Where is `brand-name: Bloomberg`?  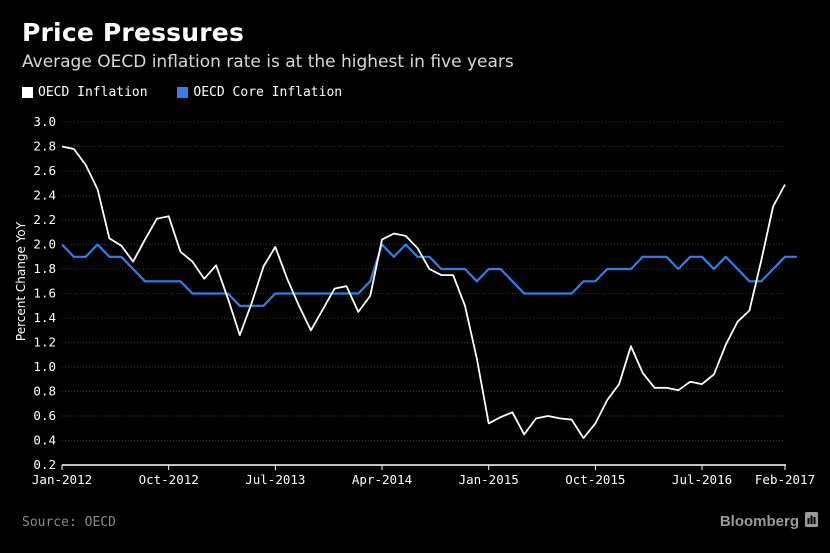
brand-name: Bloomberg is located at coordinates (759, 521).